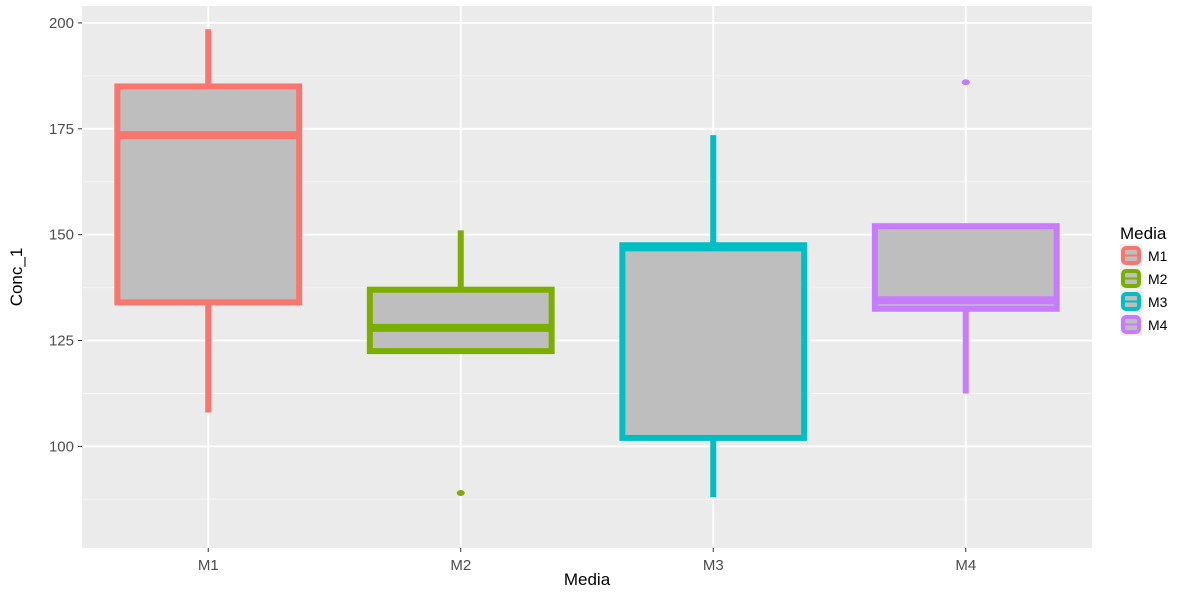 This screenshot has height=592, width=1199. What do you see at coordinates (1131, 278) in the screenshot?
I see `legend-key-m2` at bounding box center [1131, 278].